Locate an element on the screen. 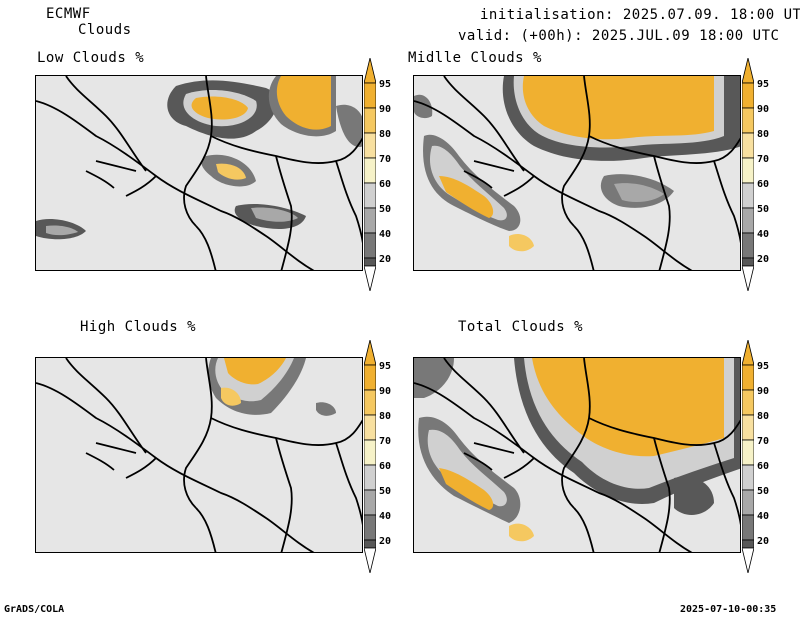 The width and height of the screenshot is (800, 618). map-middle-clouds is located at coordinates (577, 173).